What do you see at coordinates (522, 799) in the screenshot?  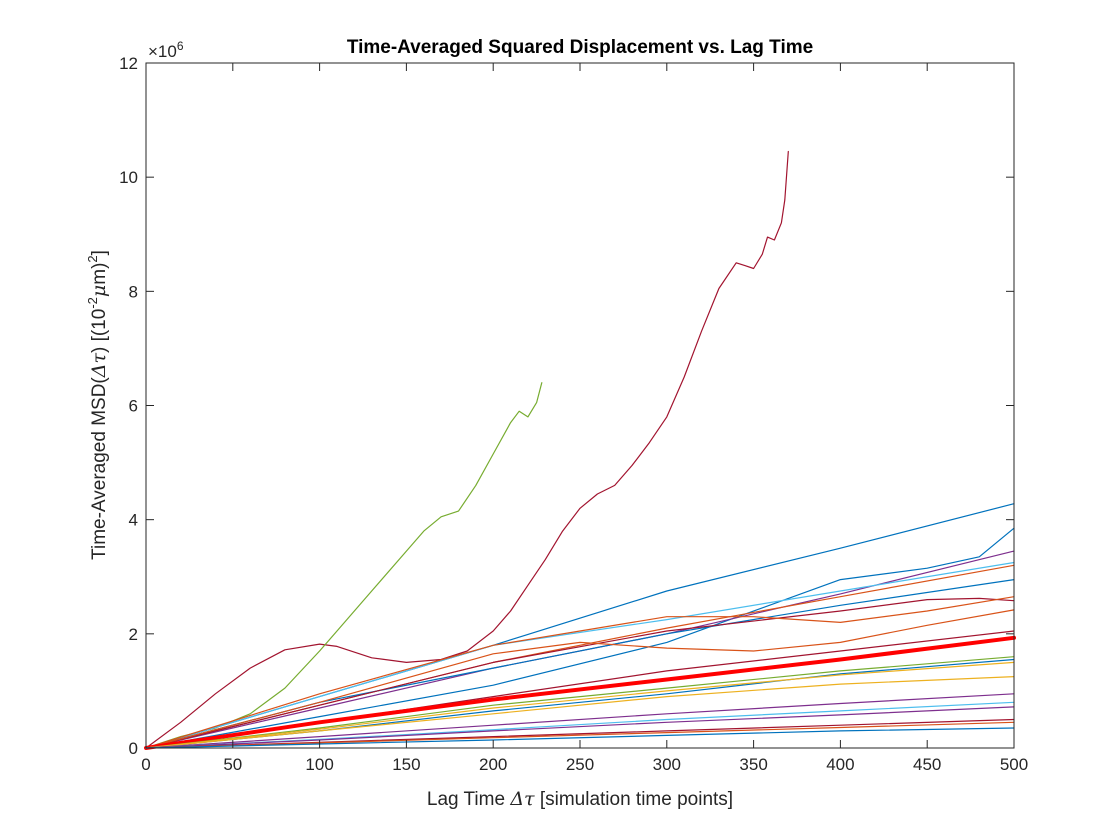 I see `x-axis-label-symbol: Δτ` at bounding box center [522, 799].